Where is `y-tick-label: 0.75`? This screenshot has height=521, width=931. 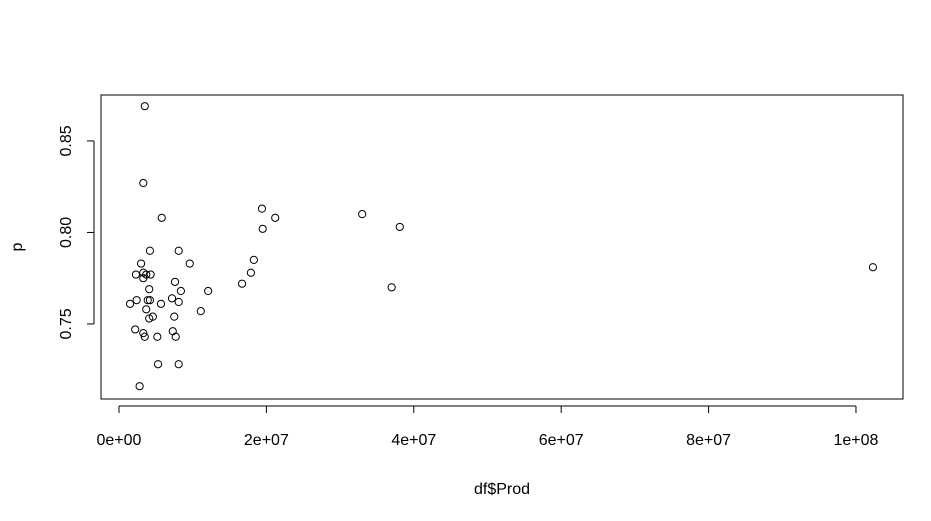
y-tick-label: 0.75 is located at coordinates (66, 323).